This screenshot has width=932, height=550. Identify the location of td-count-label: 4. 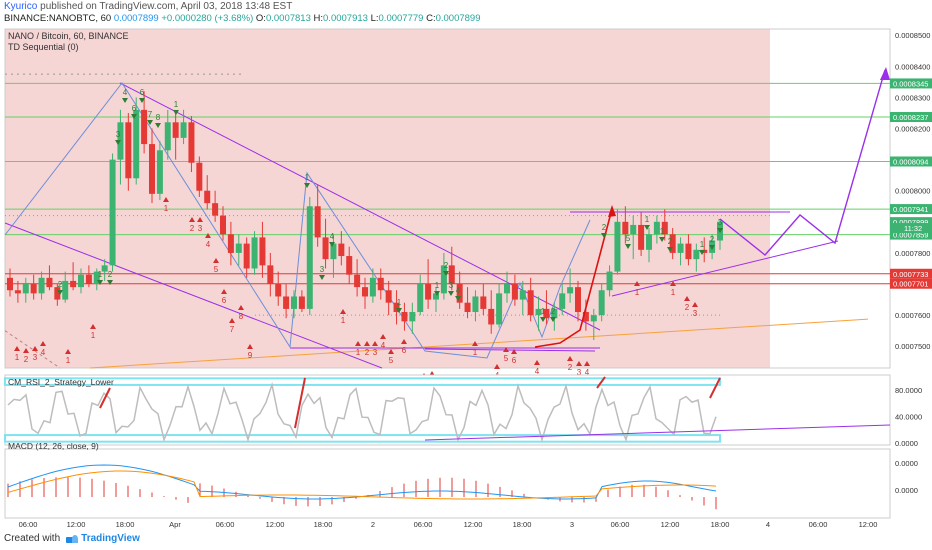
(125, 92).